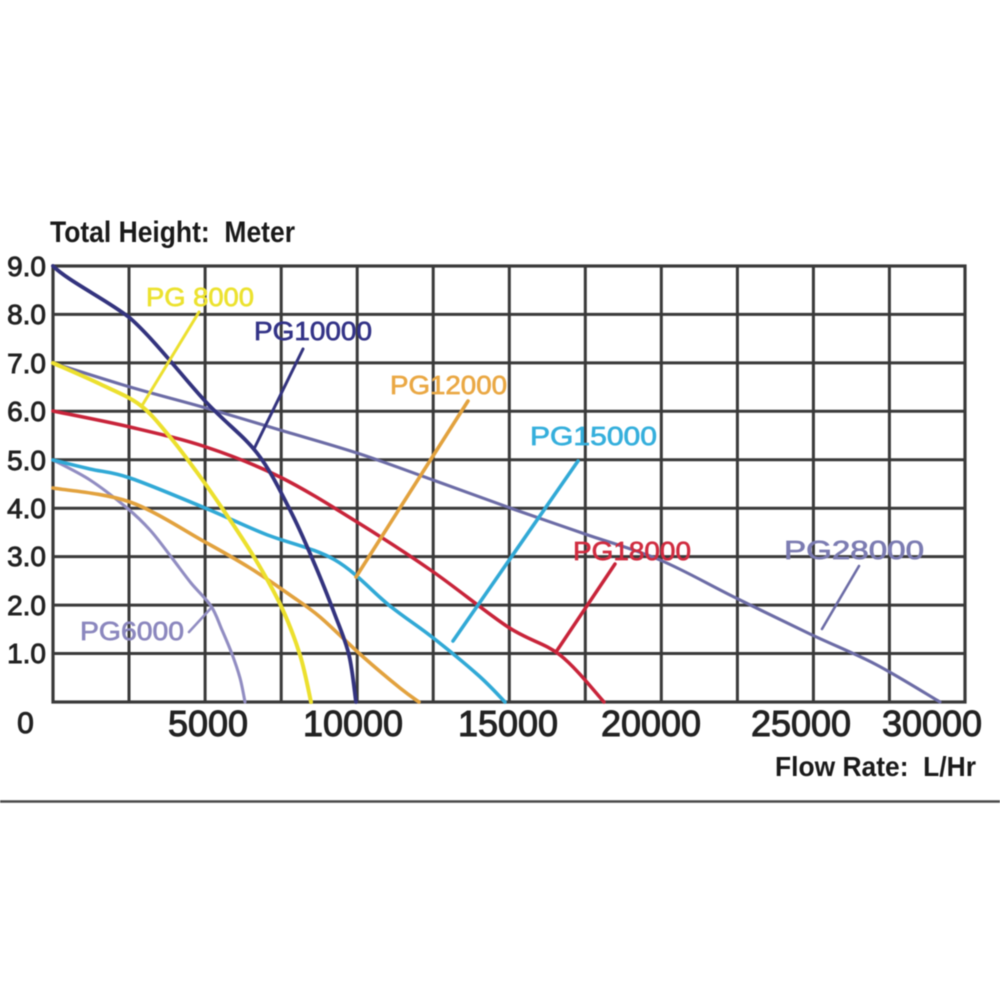 The height and width of the screenshot is (1000, 1000). Describe the element at coordinates (26, 266) in the screenshot. I see `svg-text: 9.0` at that location.